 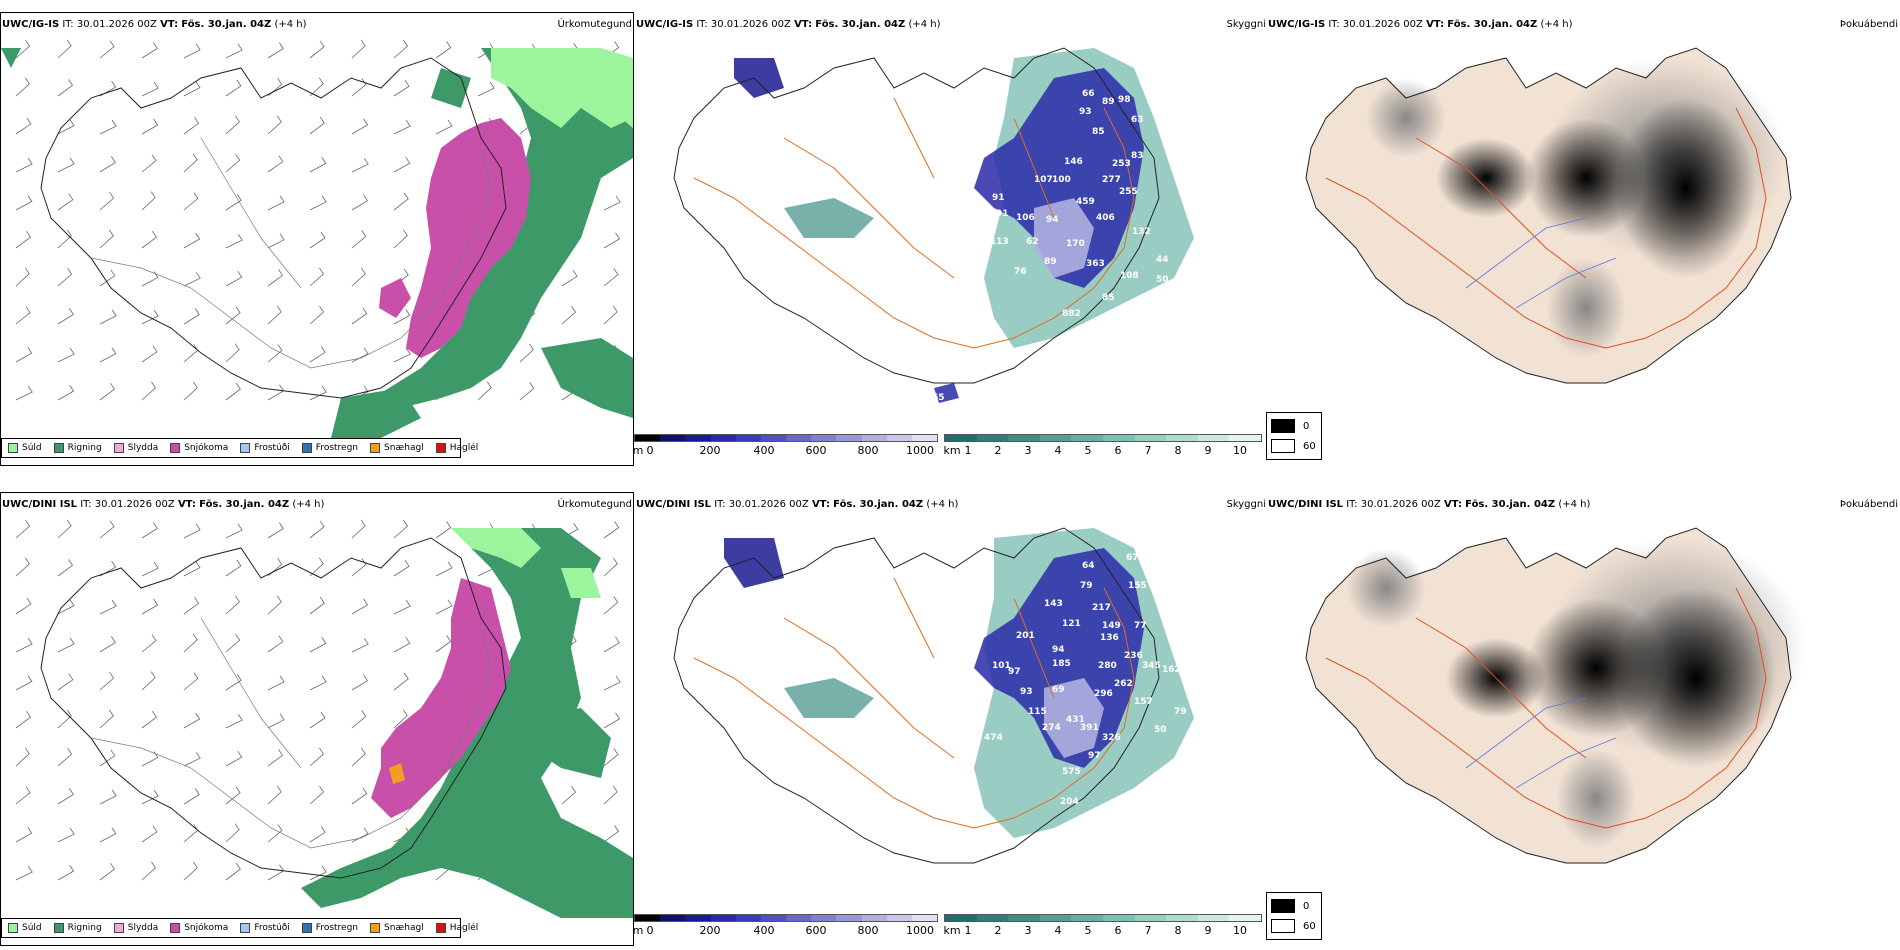 What do you see at coordinates (1103, 929) in the screenshot?
I see `visibility-scale: km 1 2 3 4 5 6 7 8 9 10` at bounding box center [1103, 929].